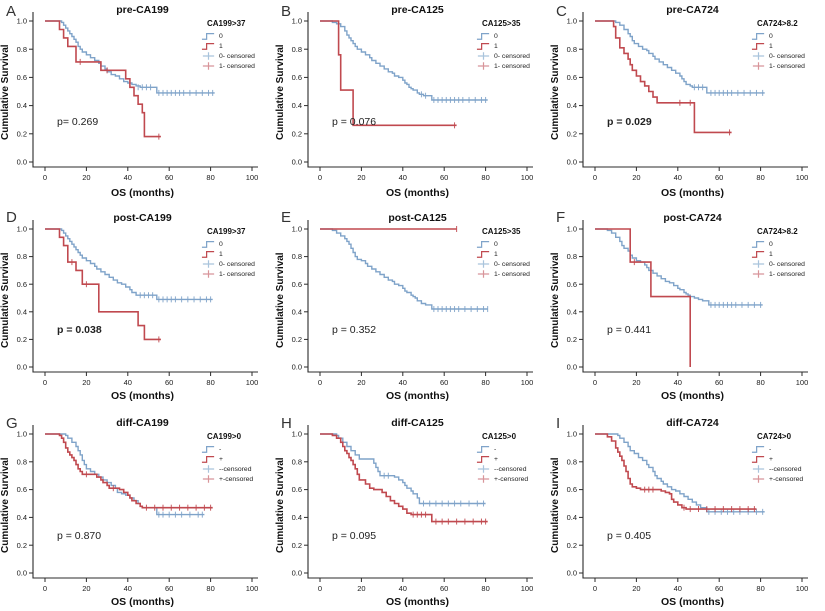 The height and width of the screenshot is (611, 825). What do you see at coordinates (774, 436) in the screenshot?
I see `legend-title: CA724>0` at bounding box center [774, 436].